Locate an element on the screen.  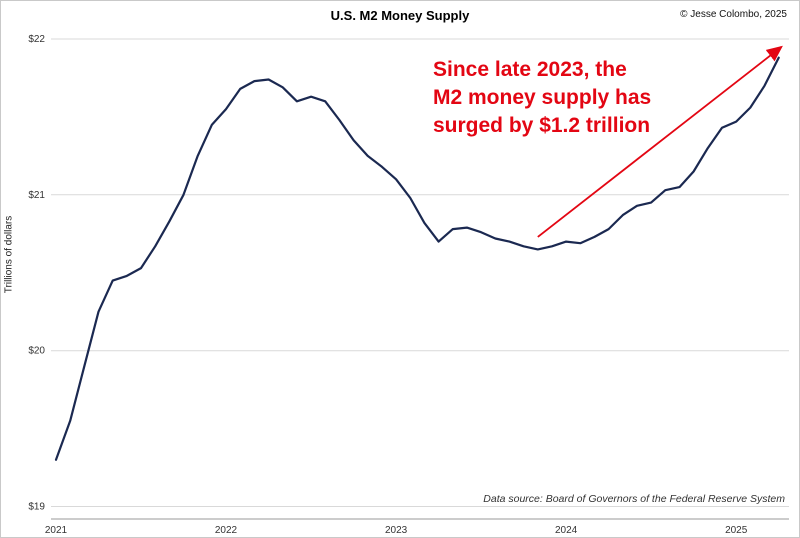
svg-text: 2022 is located at coordinates (226, 530).